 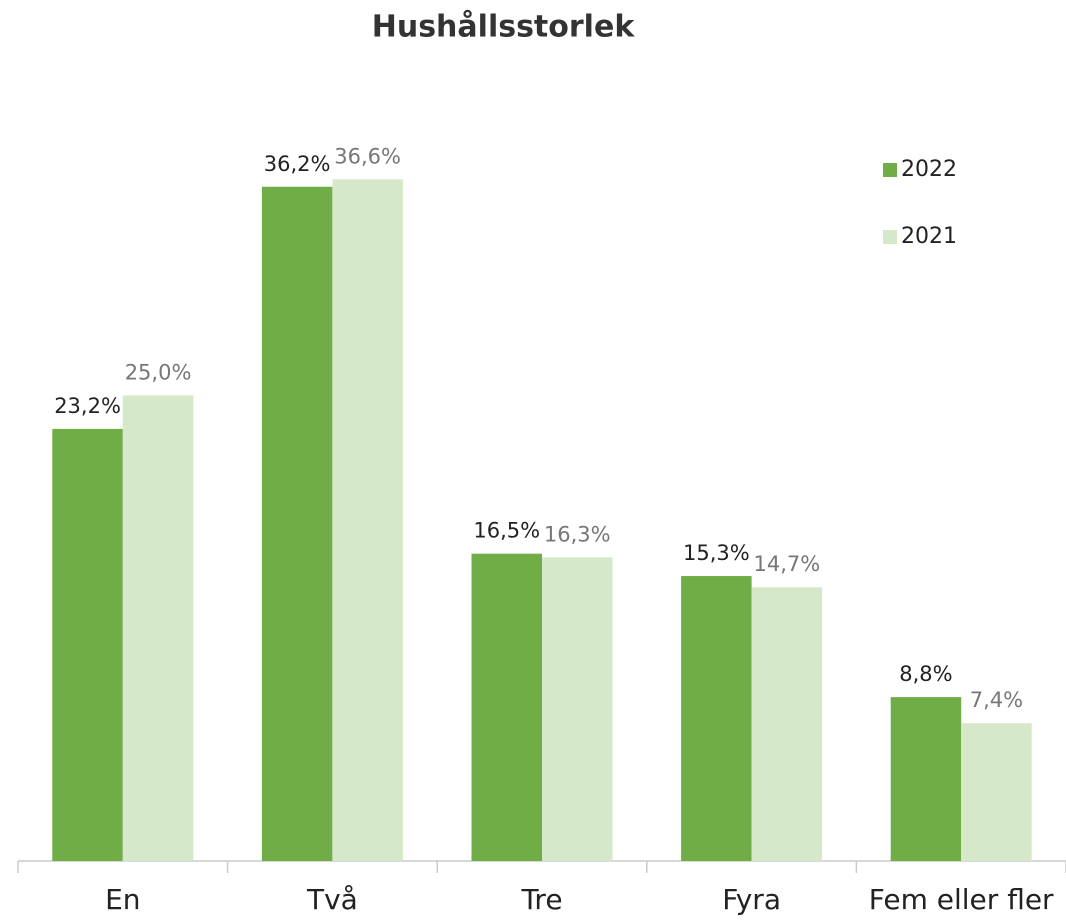 What do you see at coordinates (297, 164) in the screenshot?
I see `data-label: 36,2%` at bounding box center [297, 164].